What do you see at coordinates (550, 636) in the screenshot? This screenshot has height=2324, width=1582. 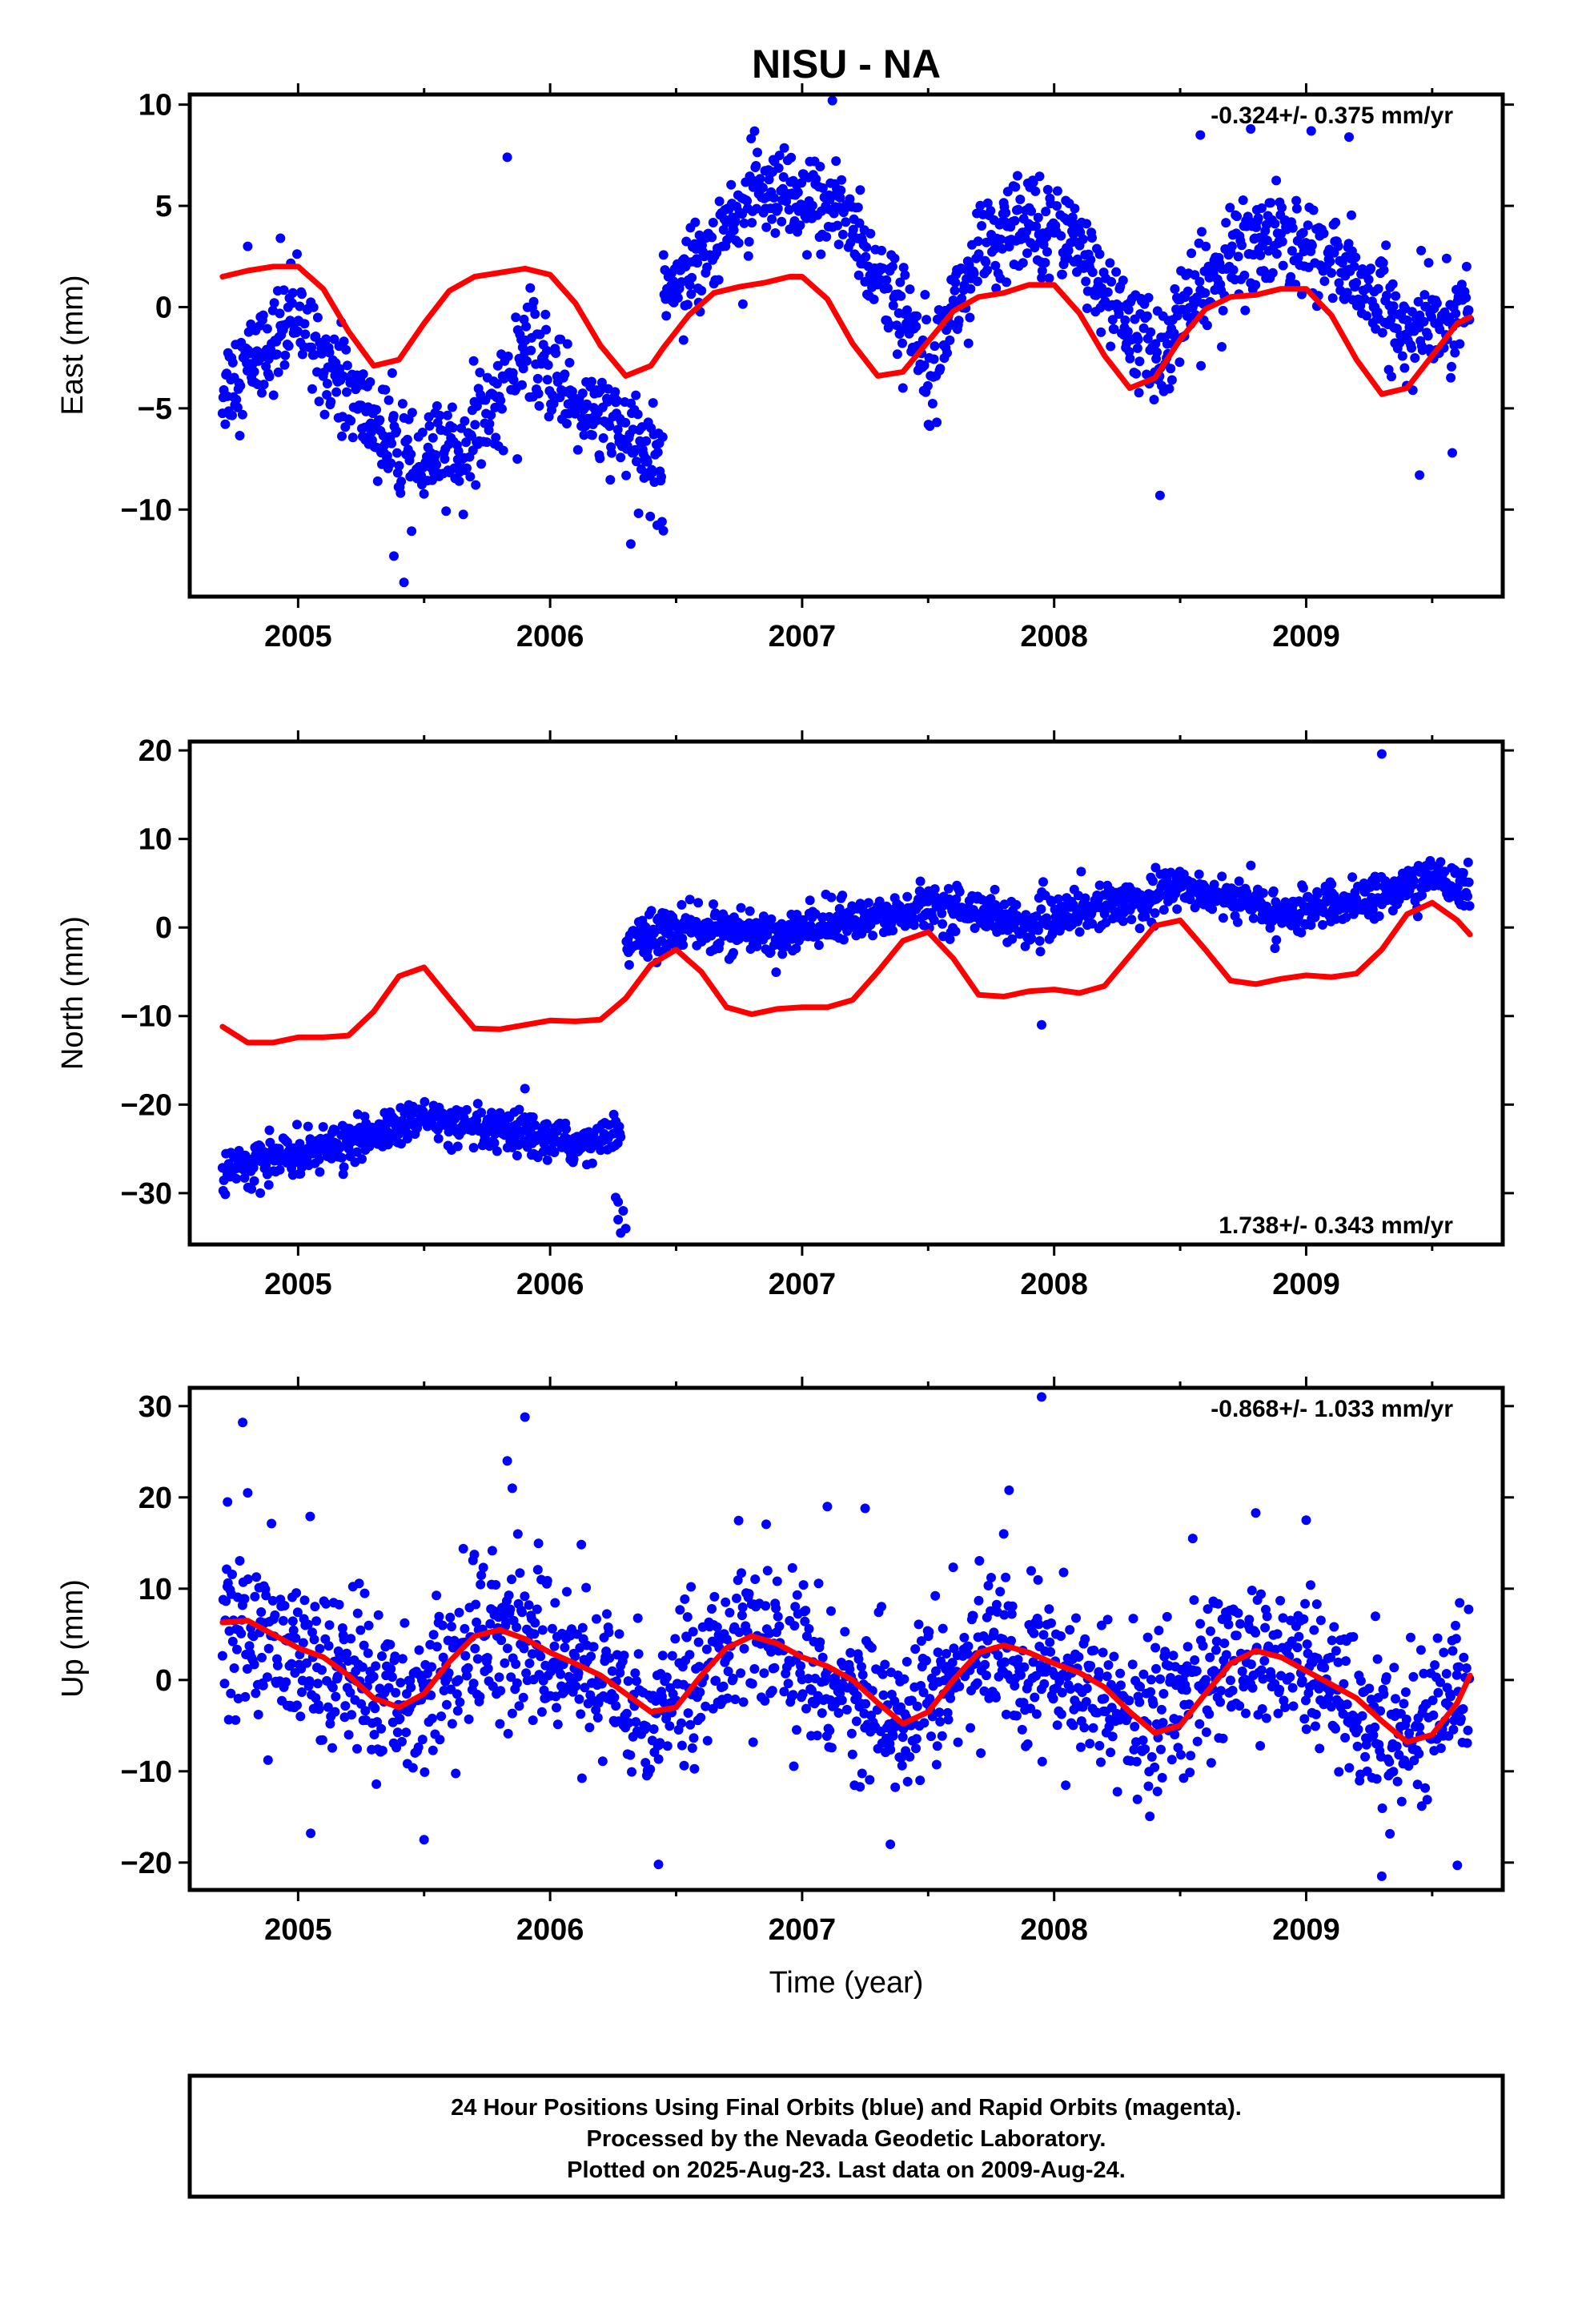 I see `east-x-tick-label: 2006` at bounding box center [550, 636].